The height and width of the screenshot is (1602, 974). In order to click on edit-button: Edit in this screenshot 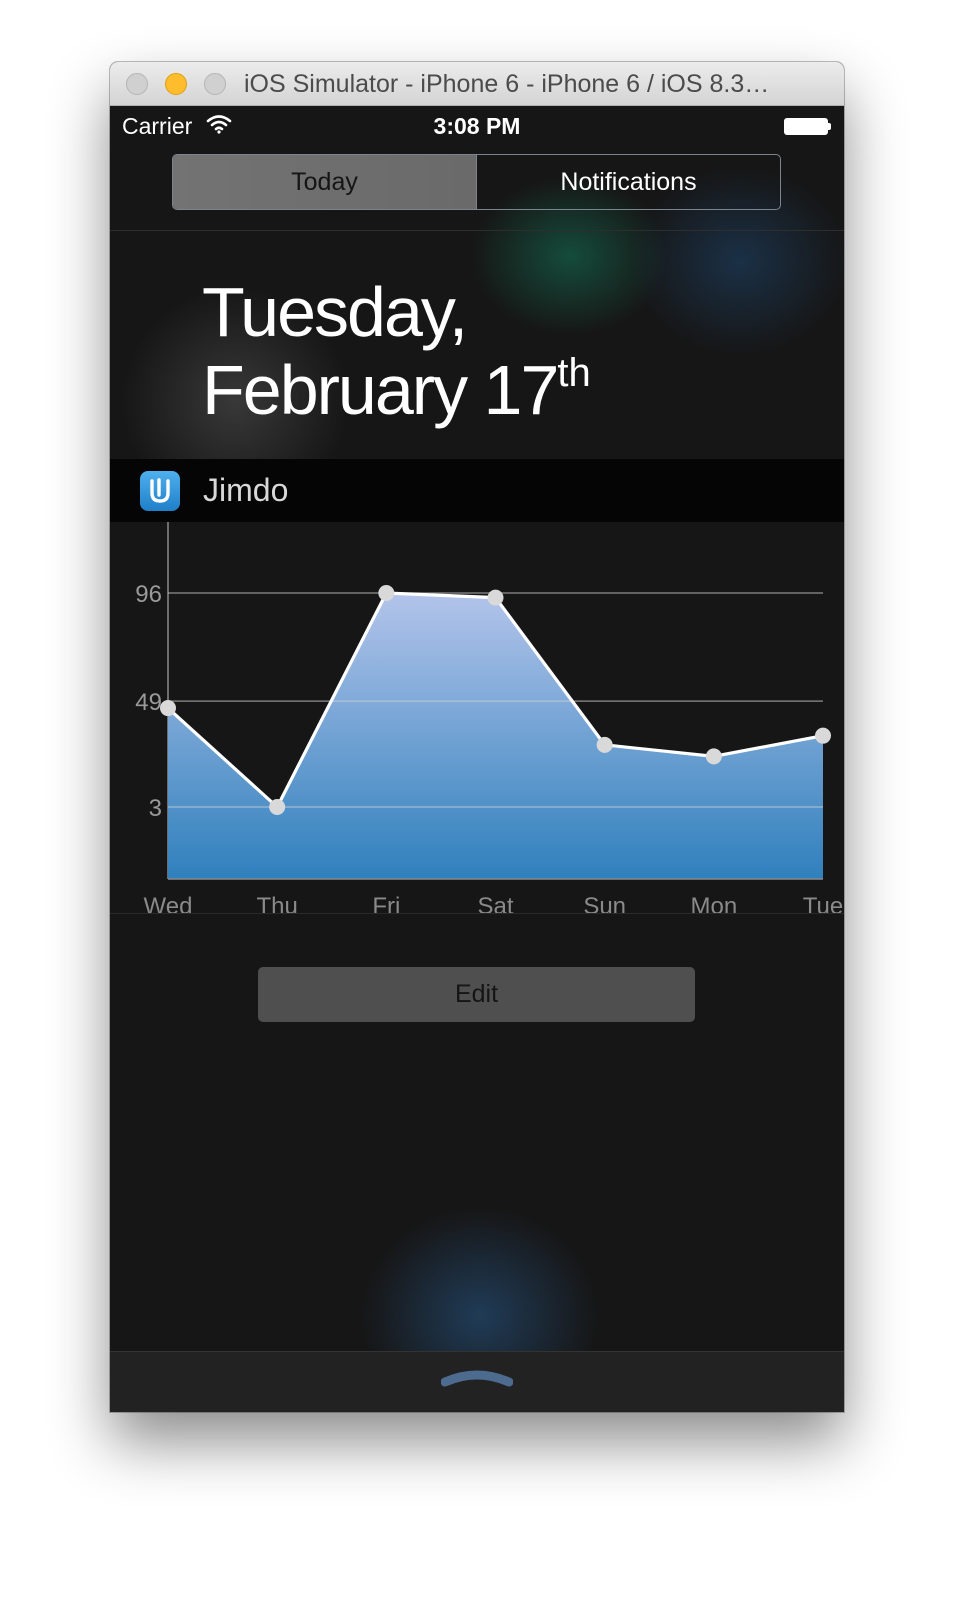, I will do `click(476, 994)`.